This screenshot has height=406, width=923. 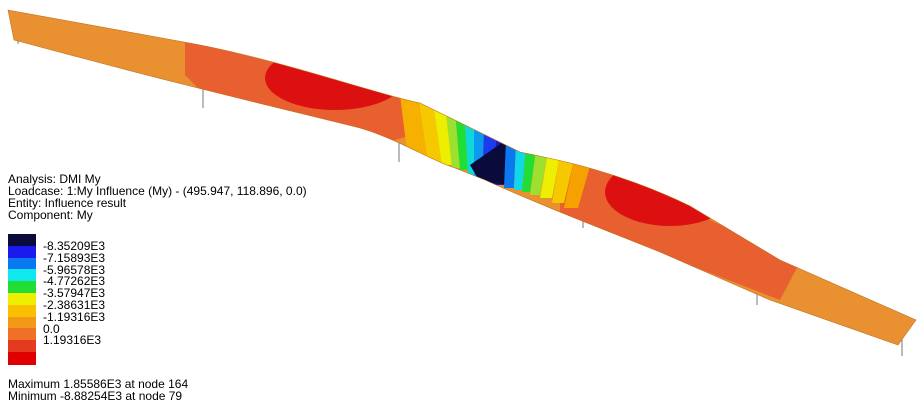 What do you see at coordinates (54, 179) in the screenshot?
I see `analysis-name: Analysis: DMI My` at bounding box center [54, 179].